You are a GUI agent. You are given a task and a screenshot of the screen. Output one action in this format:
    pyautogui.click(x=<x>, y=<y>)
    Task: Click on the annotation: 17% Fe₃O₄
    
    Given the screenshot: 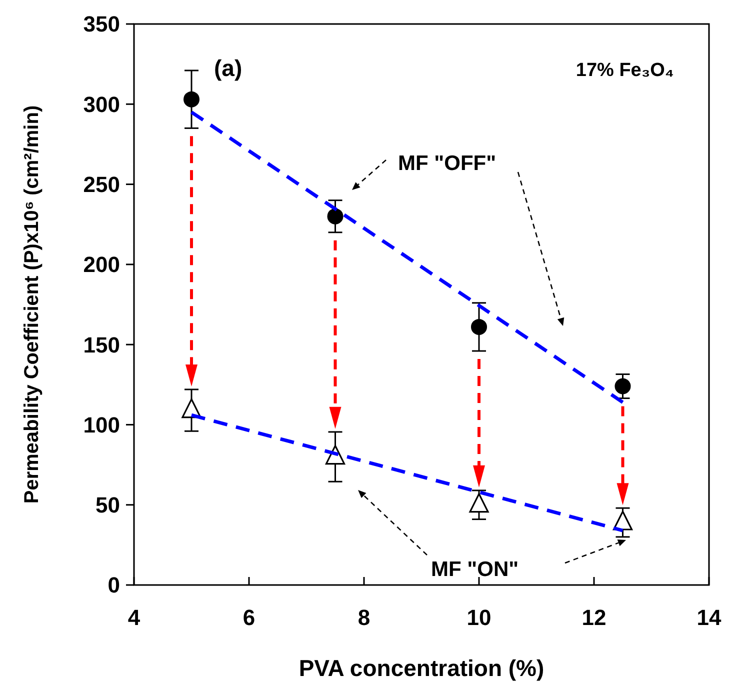 What is the action you would take?
    pyautogui.click(x=625, y=70)
    